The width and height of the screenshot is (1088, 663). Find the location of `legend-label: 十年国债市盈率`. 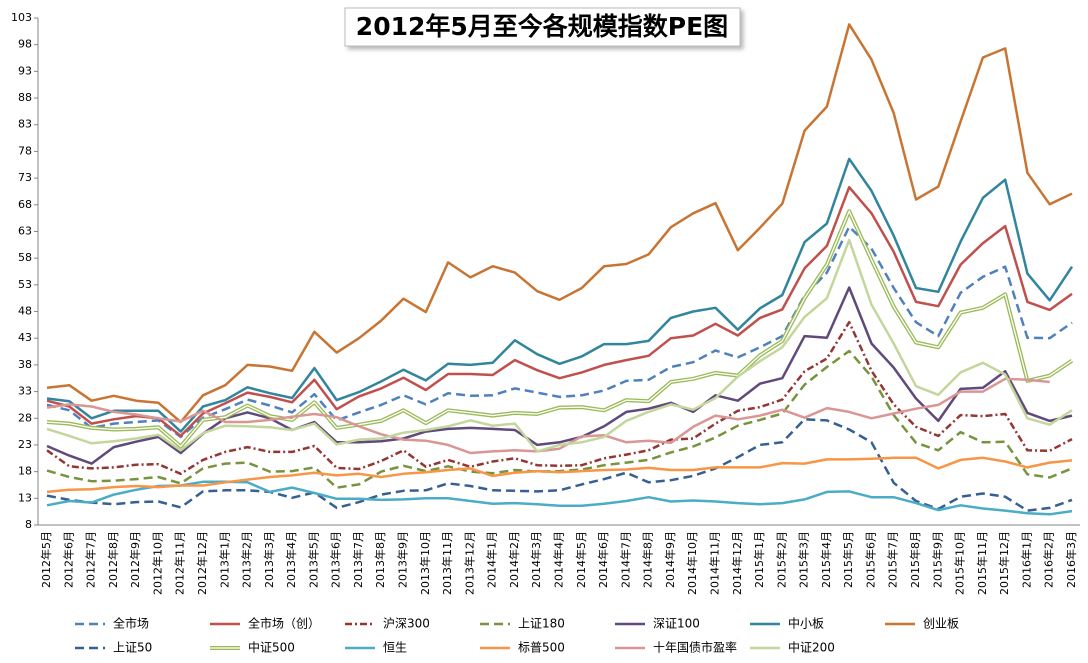

legend-label: 十年国债市盈率 is located at coordinates (695, 647).